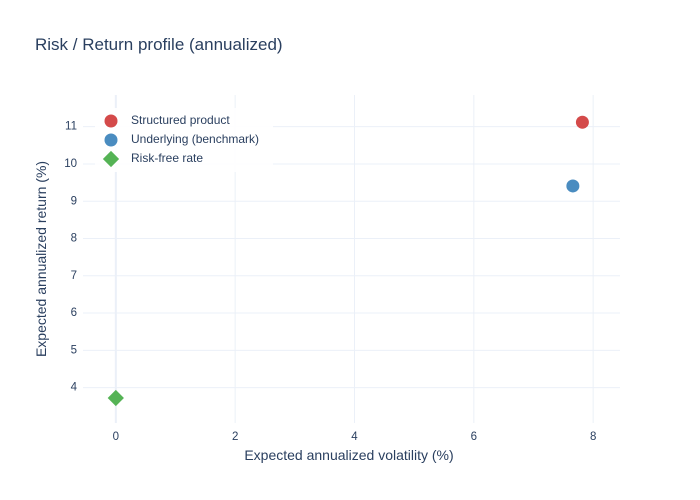  I want to click on x-tick-label: 2, so click(235, 437).